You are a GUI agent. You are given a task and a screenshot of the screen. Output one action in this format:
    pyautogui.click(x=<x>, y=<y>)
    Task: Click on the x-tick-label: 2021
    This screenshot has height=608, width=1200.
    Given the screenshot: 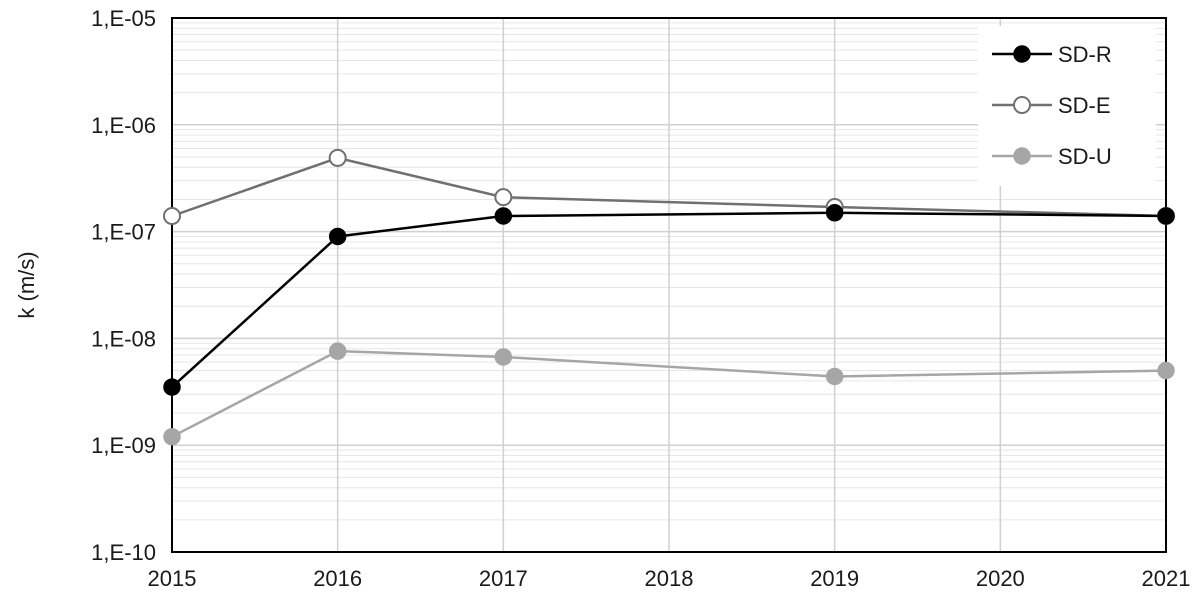 What is the action you would take?
    pyautogui.click(x=1166, y=578)
    